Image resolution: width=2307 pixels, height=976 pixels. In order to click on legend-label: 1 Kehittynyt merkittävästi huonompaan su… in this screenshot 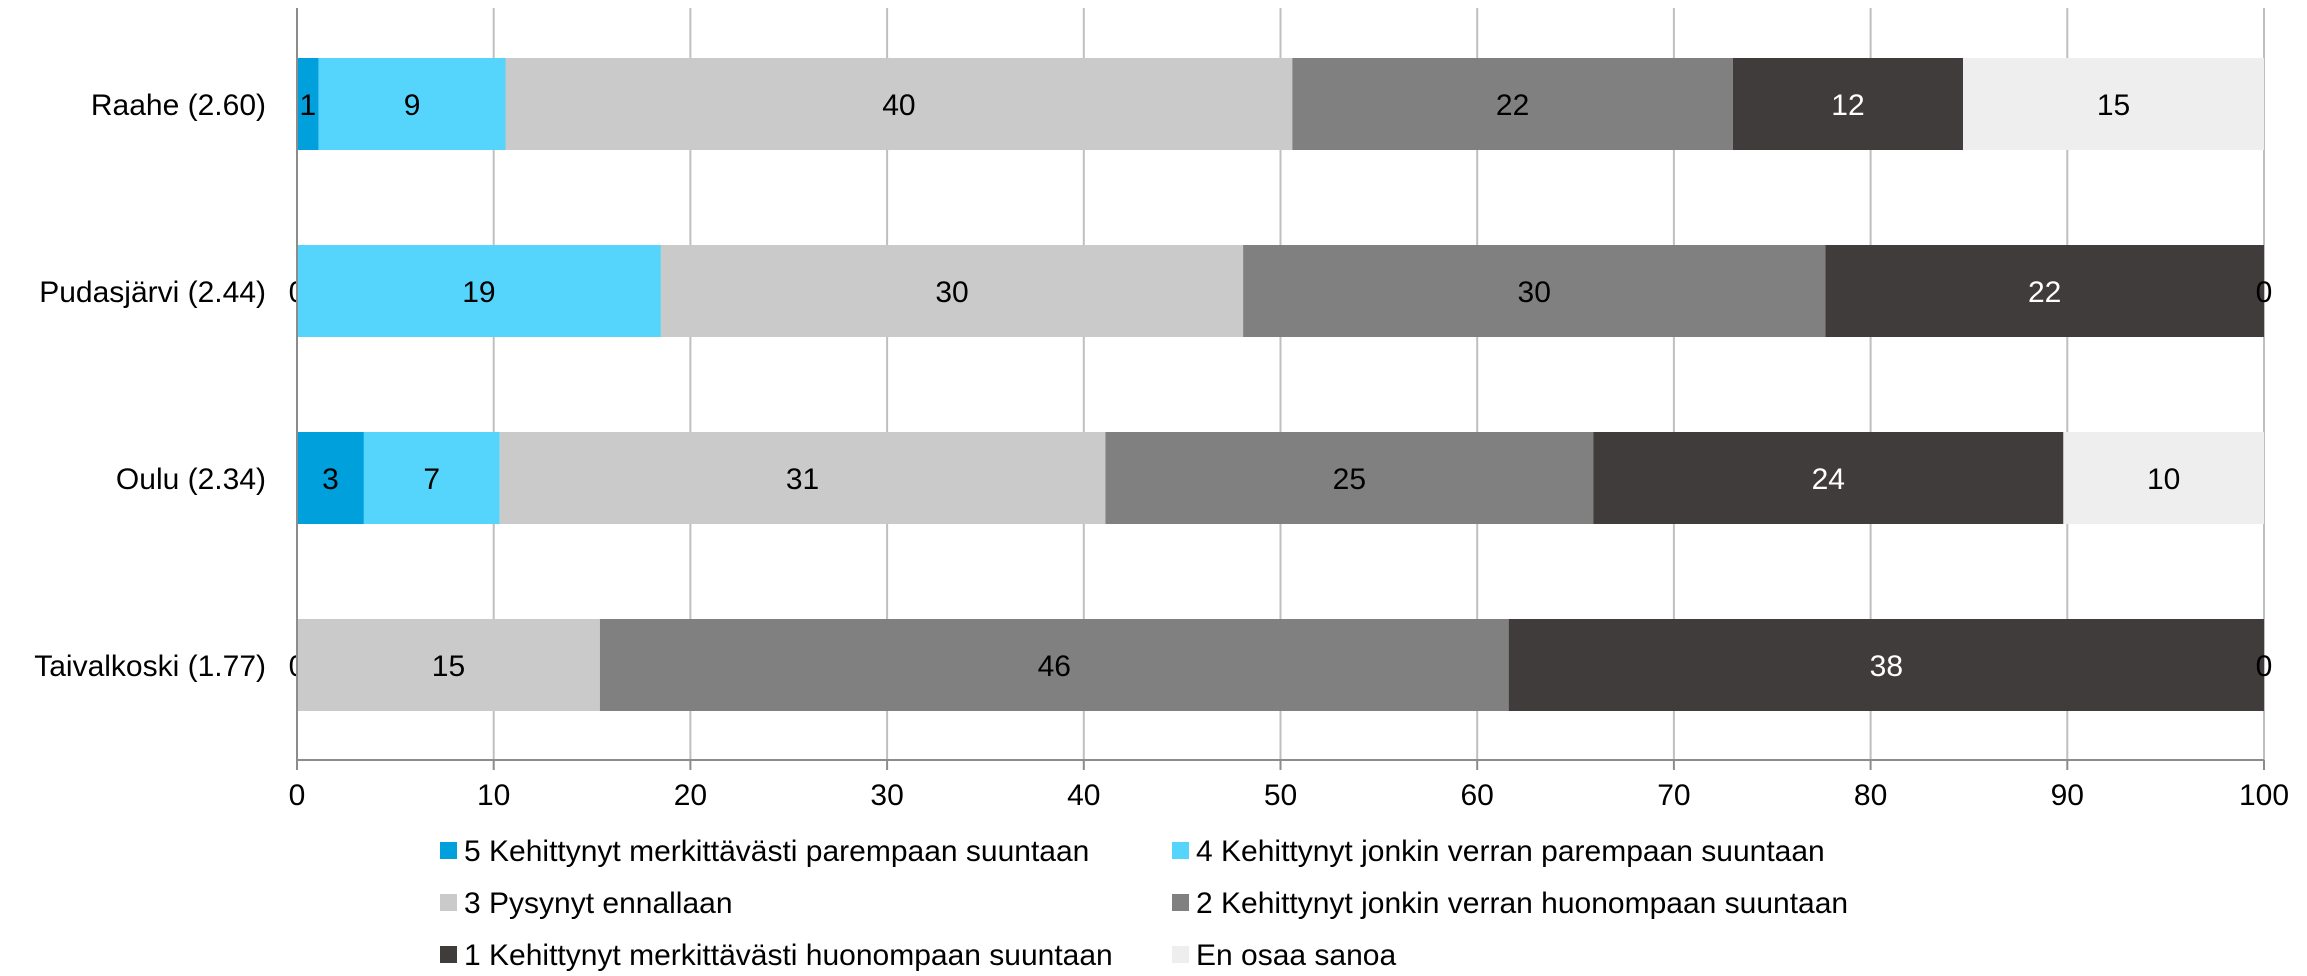, I will do `click(788, 955)`.